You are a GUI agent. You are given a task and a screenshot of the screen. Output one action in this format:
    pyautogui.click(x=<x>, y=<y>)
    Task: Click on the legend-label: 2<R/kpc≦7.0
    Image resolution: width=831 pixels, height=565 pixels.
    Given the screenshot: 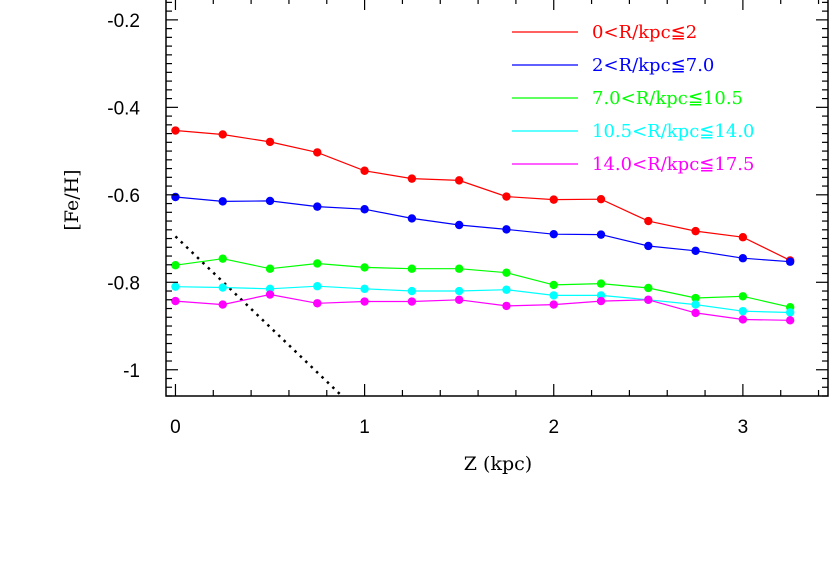 What is the action you would take?
    pyautogui.click(x=653, y=65)
    